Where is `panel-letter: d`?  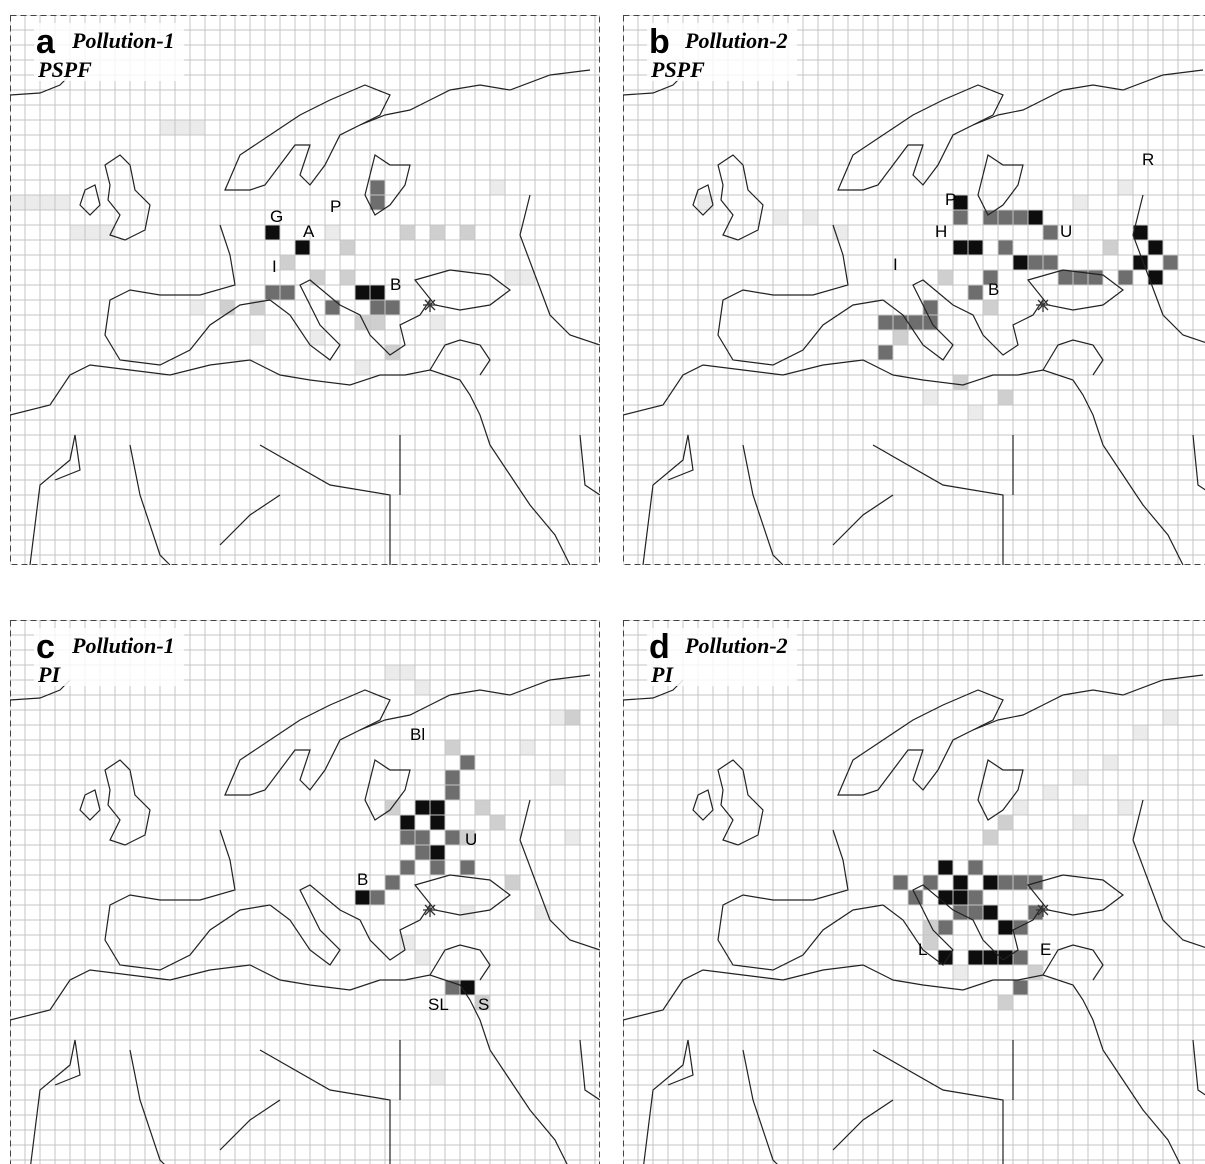 panel-letter: d is located at coordinates (659, 647).